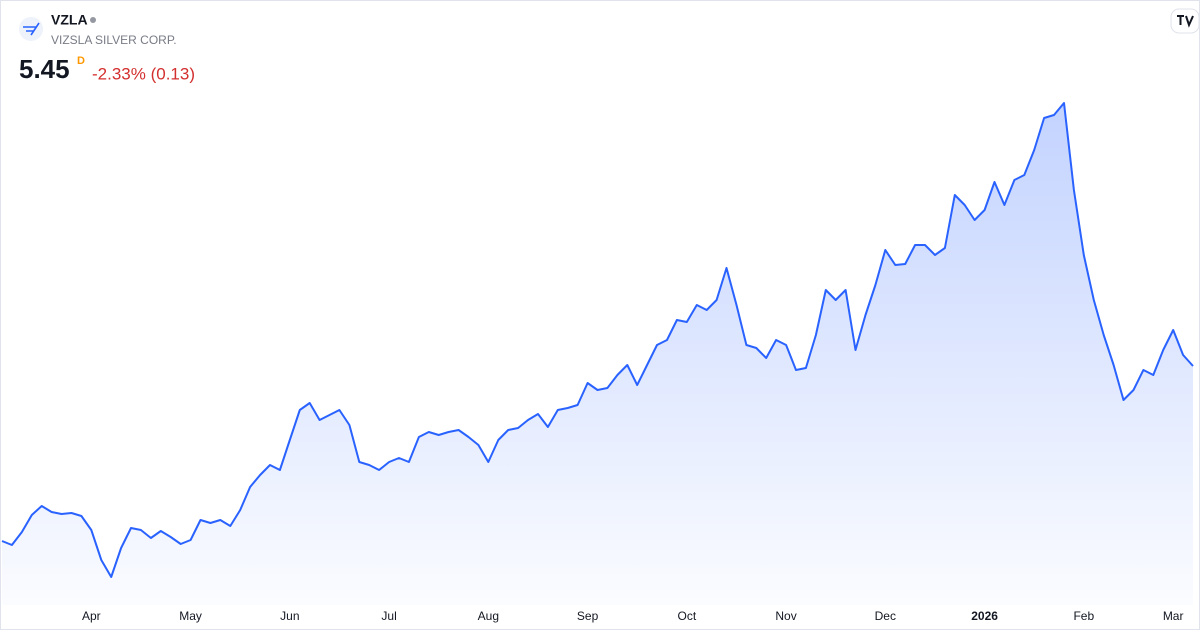  I want to click on x-tick-label: 2026, so click(984, 616).